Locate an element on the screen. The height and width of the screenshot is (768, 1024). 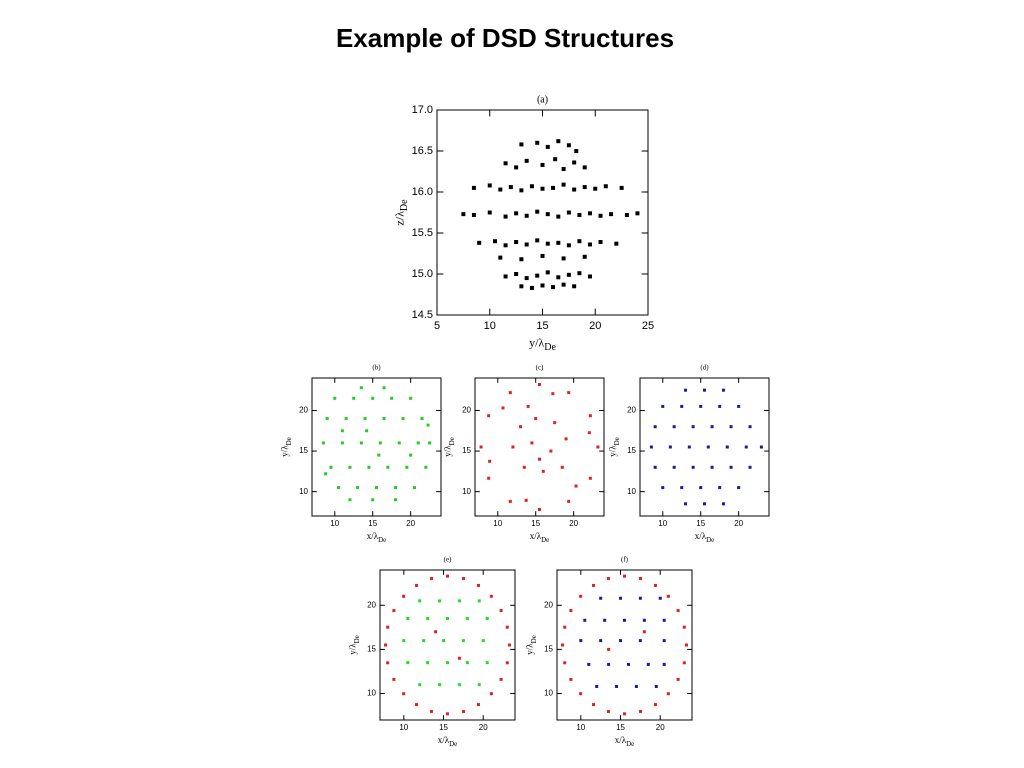
y-tick-label: 16.5 is located at coordinates (422, 151).